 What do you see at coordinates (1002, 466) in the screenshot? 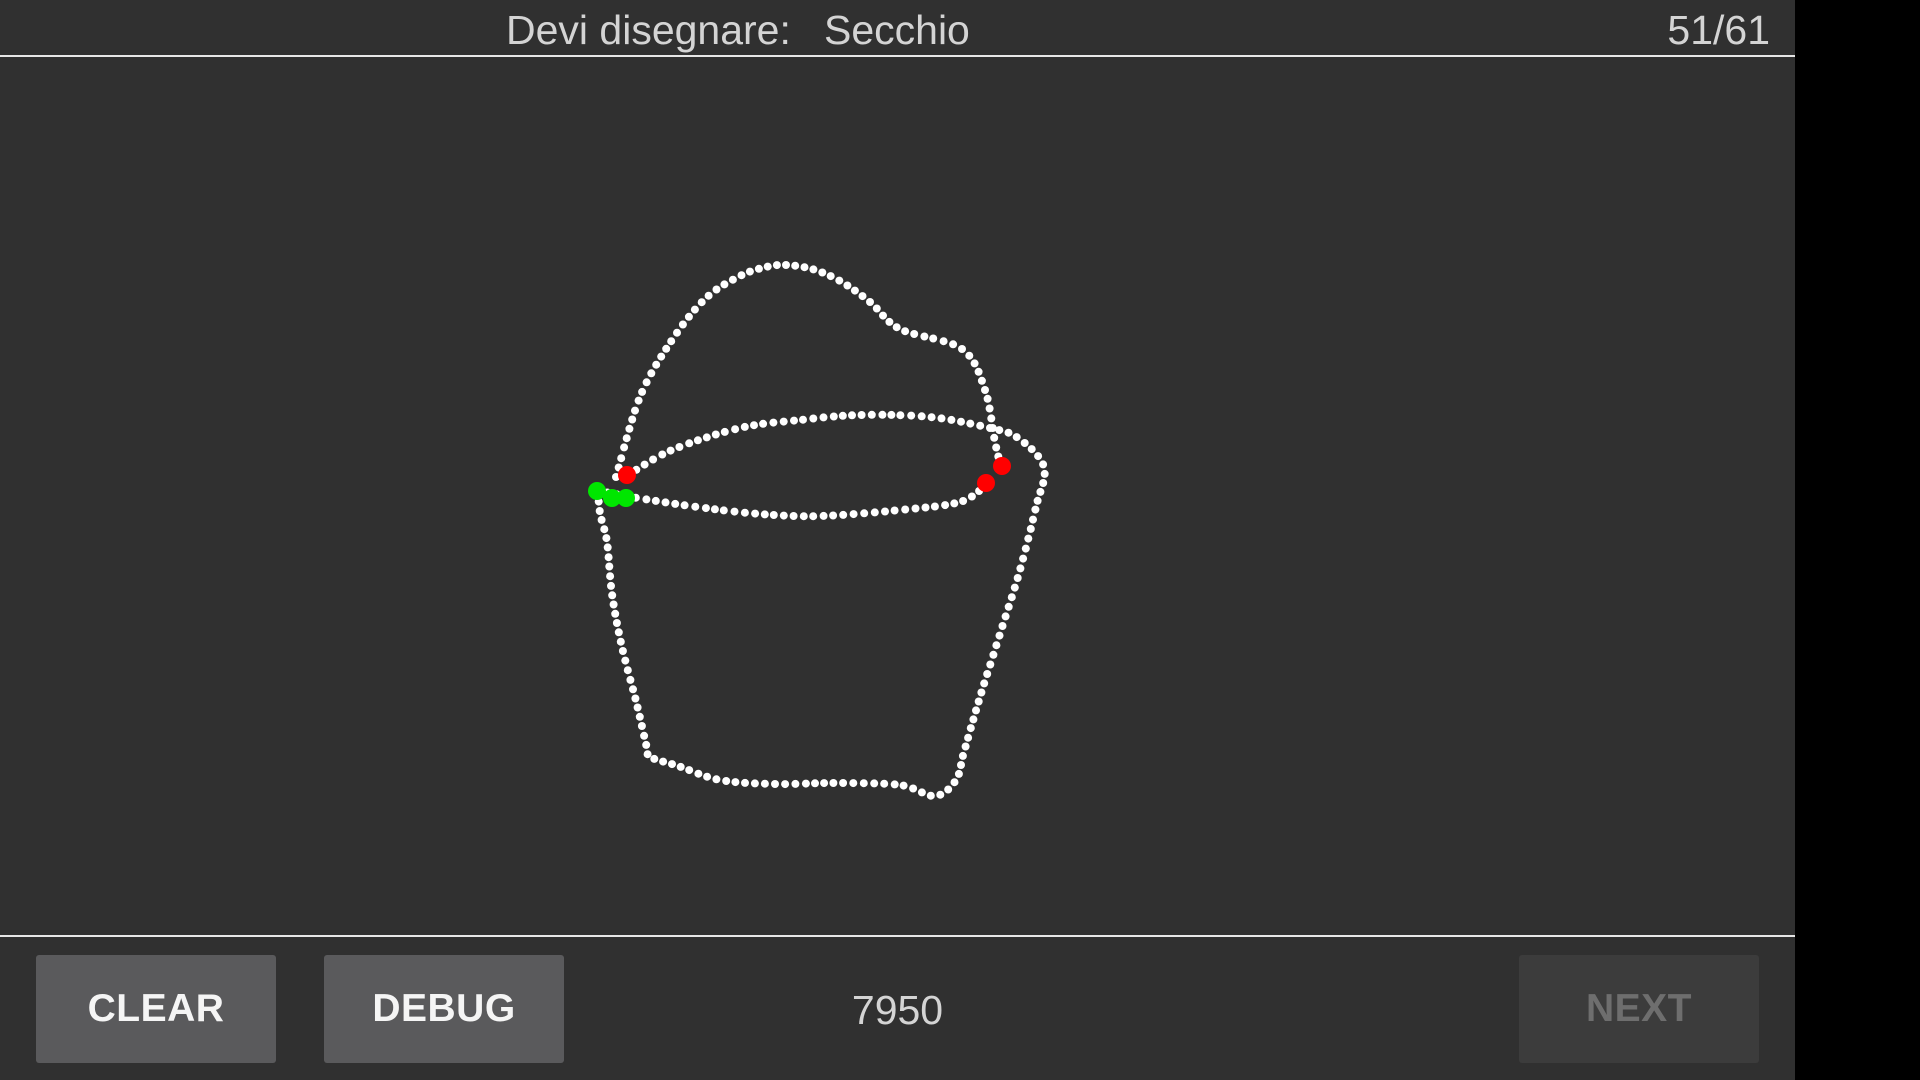
I see `stroke-end-marker` at bounding box center [1002, 466].